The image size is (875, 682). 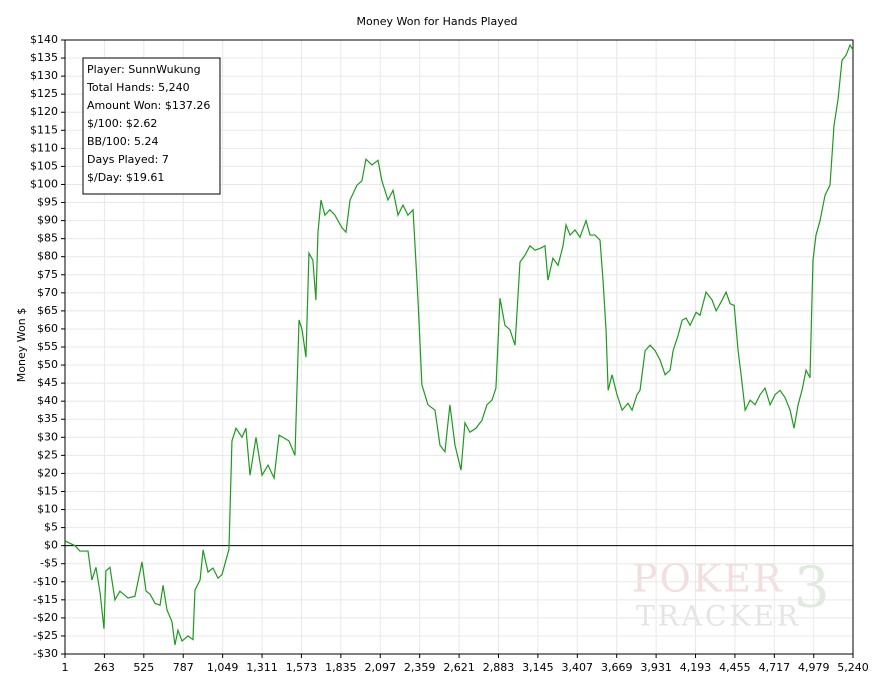 What do you see at coordinates (47, 509) in the screenshot?
I see `y-tick-label: $10` at bounding box center [47, 509].